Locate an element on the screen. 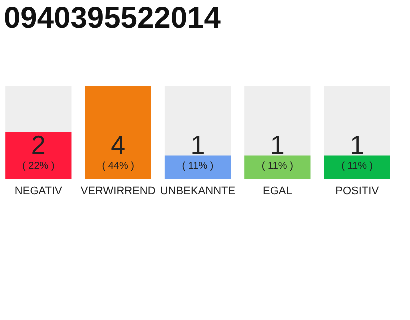 The height and width of the screenshot is (320, 410). annotation: ( 22% ) is located at coordinates (38, 166).